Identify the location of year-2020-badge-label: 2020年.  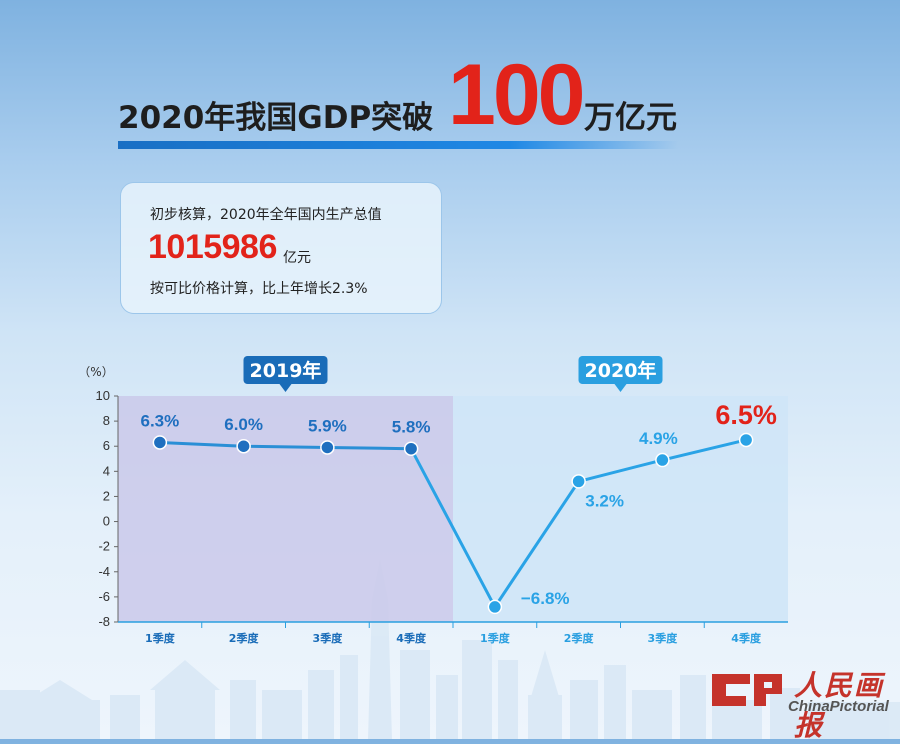
(621, 370).